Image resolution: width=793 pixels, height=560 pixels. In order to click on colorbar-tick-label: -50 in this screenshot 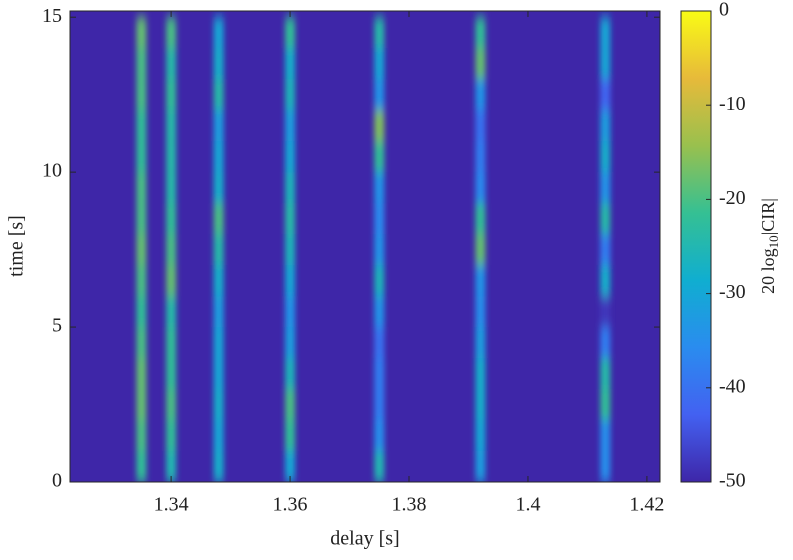, I will do `click(732, 481)`.